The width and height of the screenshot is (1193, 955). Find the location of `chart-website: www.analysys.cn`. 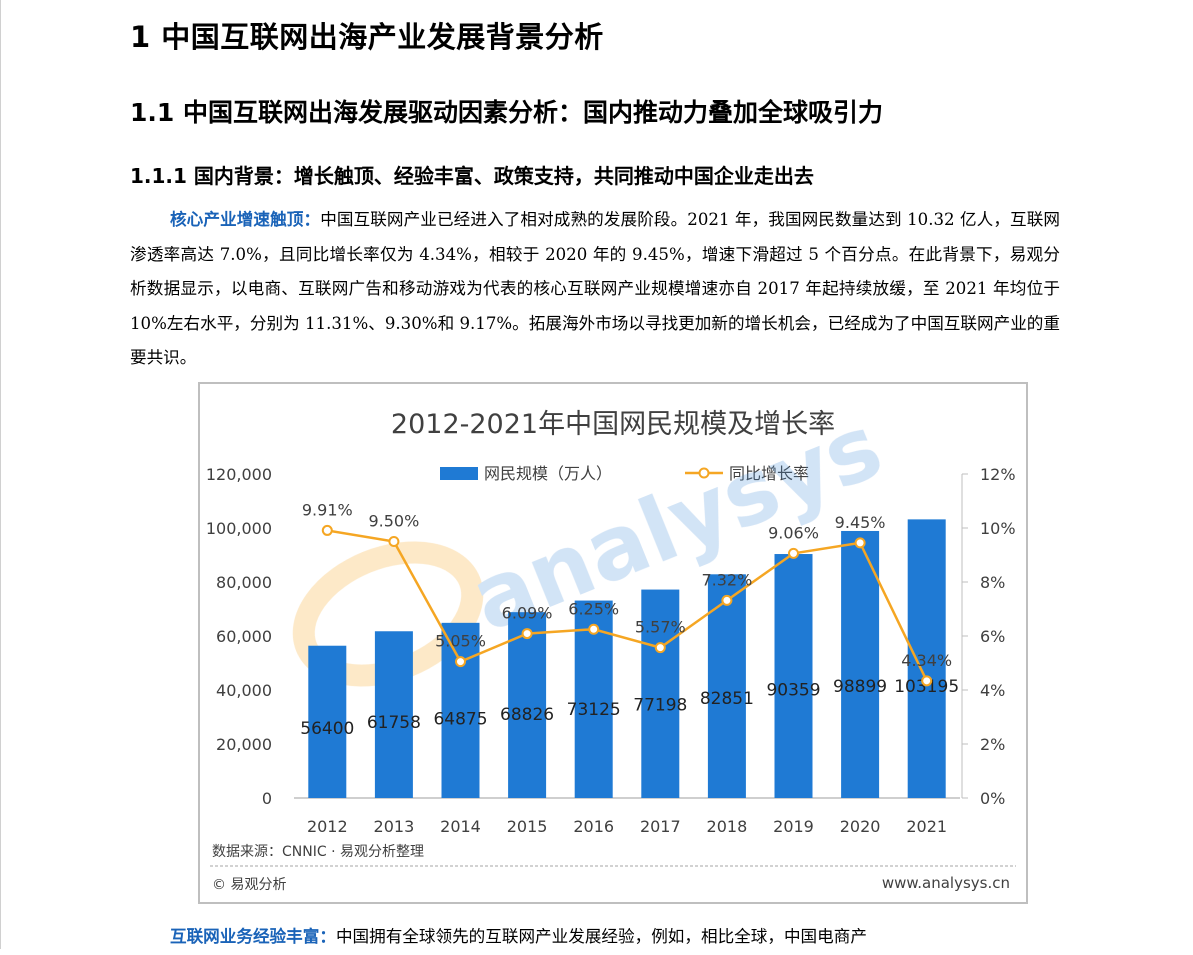

chart-website: www.analysys.cn is located at coordinates (946, 883).